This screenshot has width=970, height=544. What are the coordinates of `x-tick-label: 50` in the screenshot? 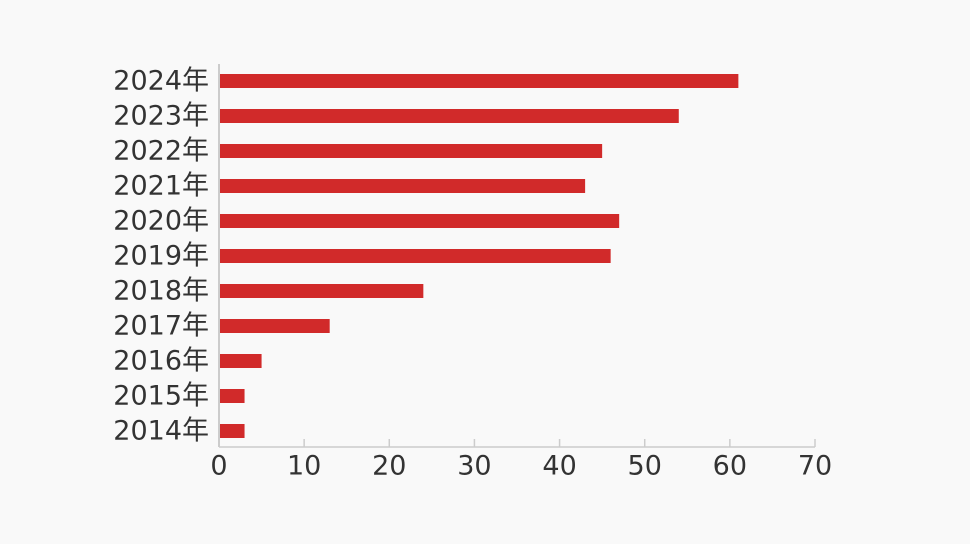 It's located at (645, 466).